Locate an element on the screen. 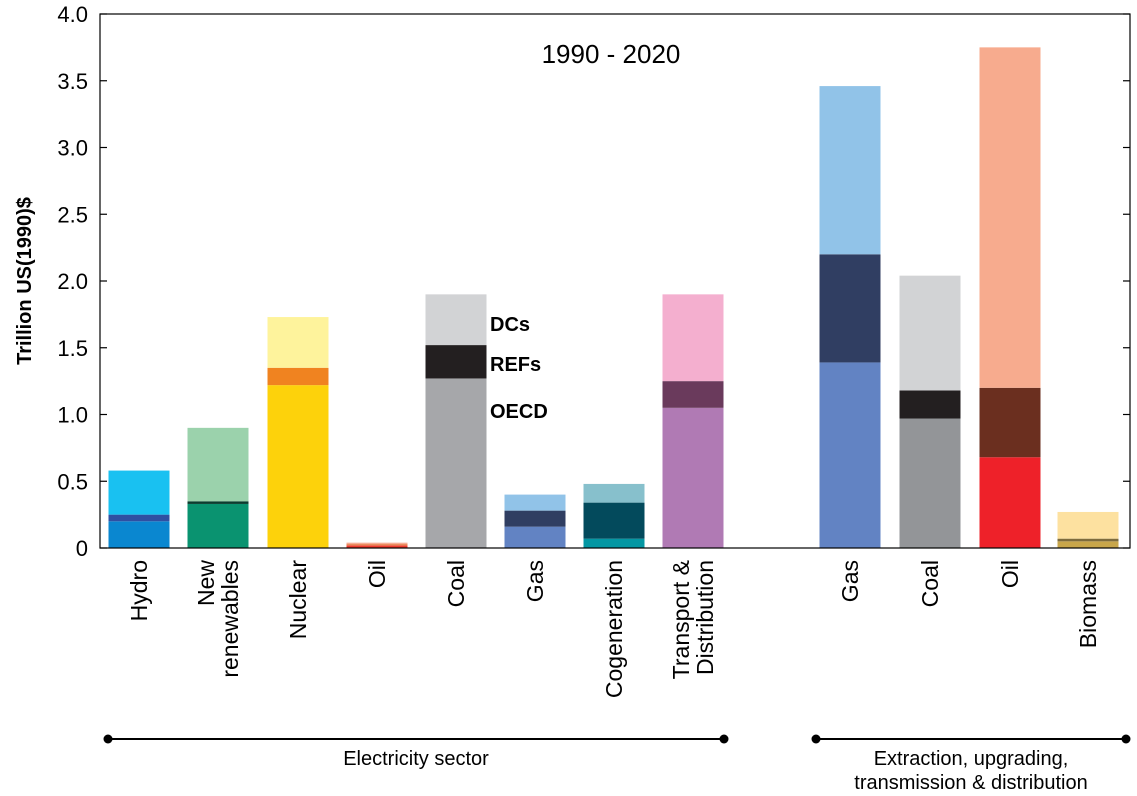  x-tick-label-line: Nuclear is located at coordinates (298, 600).